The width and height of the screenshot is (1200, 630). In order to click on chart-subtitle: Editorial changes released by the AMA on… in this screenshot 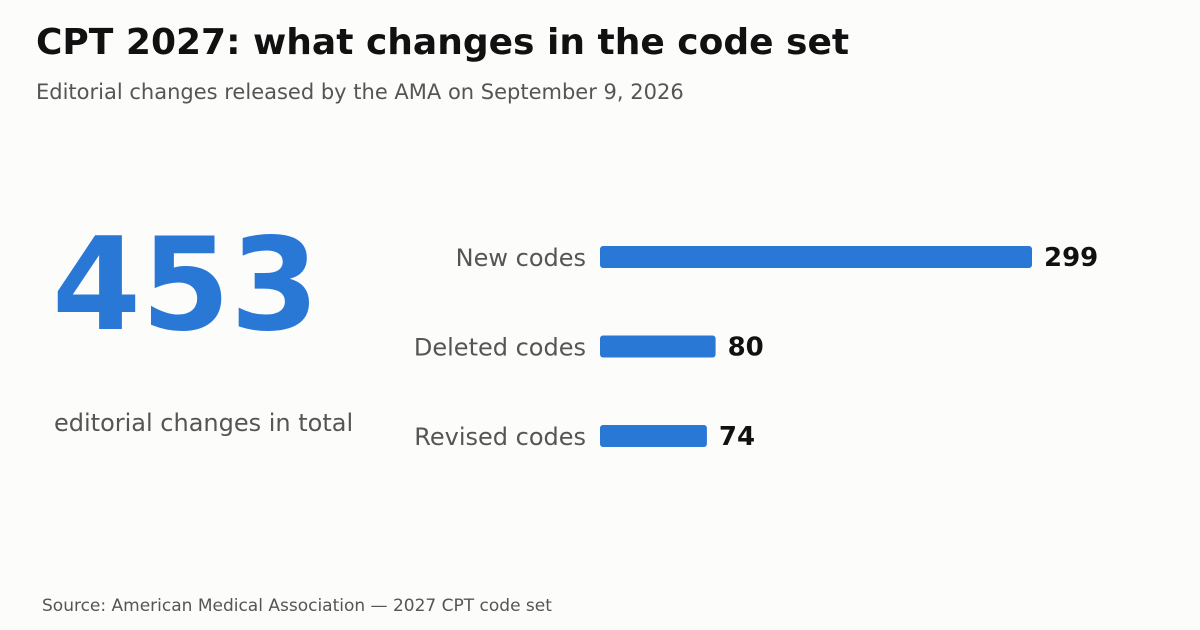, I will do `click(360, 92)`.